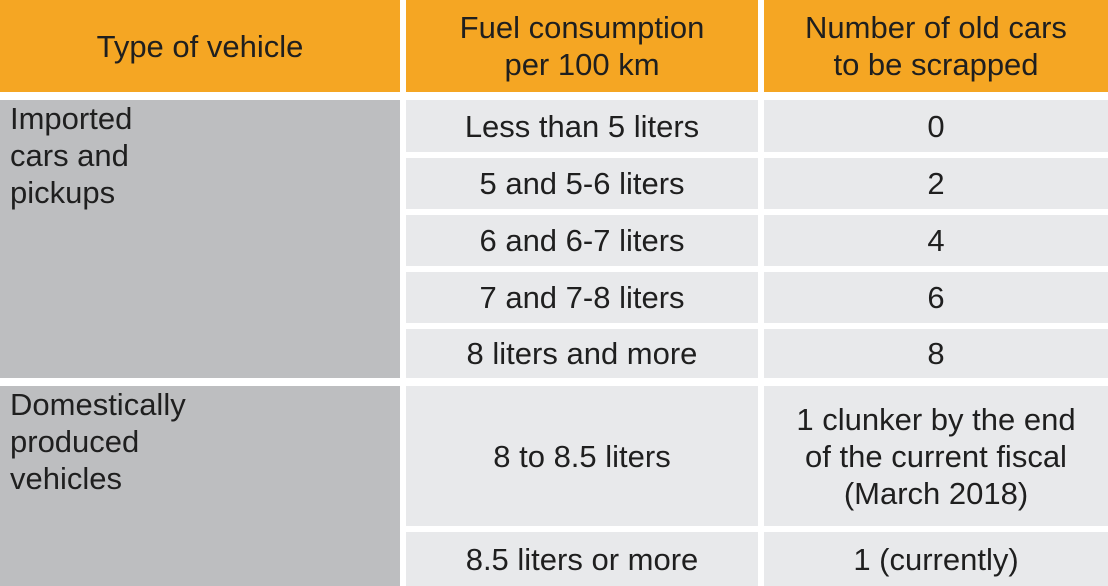  I want to click on count-value: 6, so click(936, 297).